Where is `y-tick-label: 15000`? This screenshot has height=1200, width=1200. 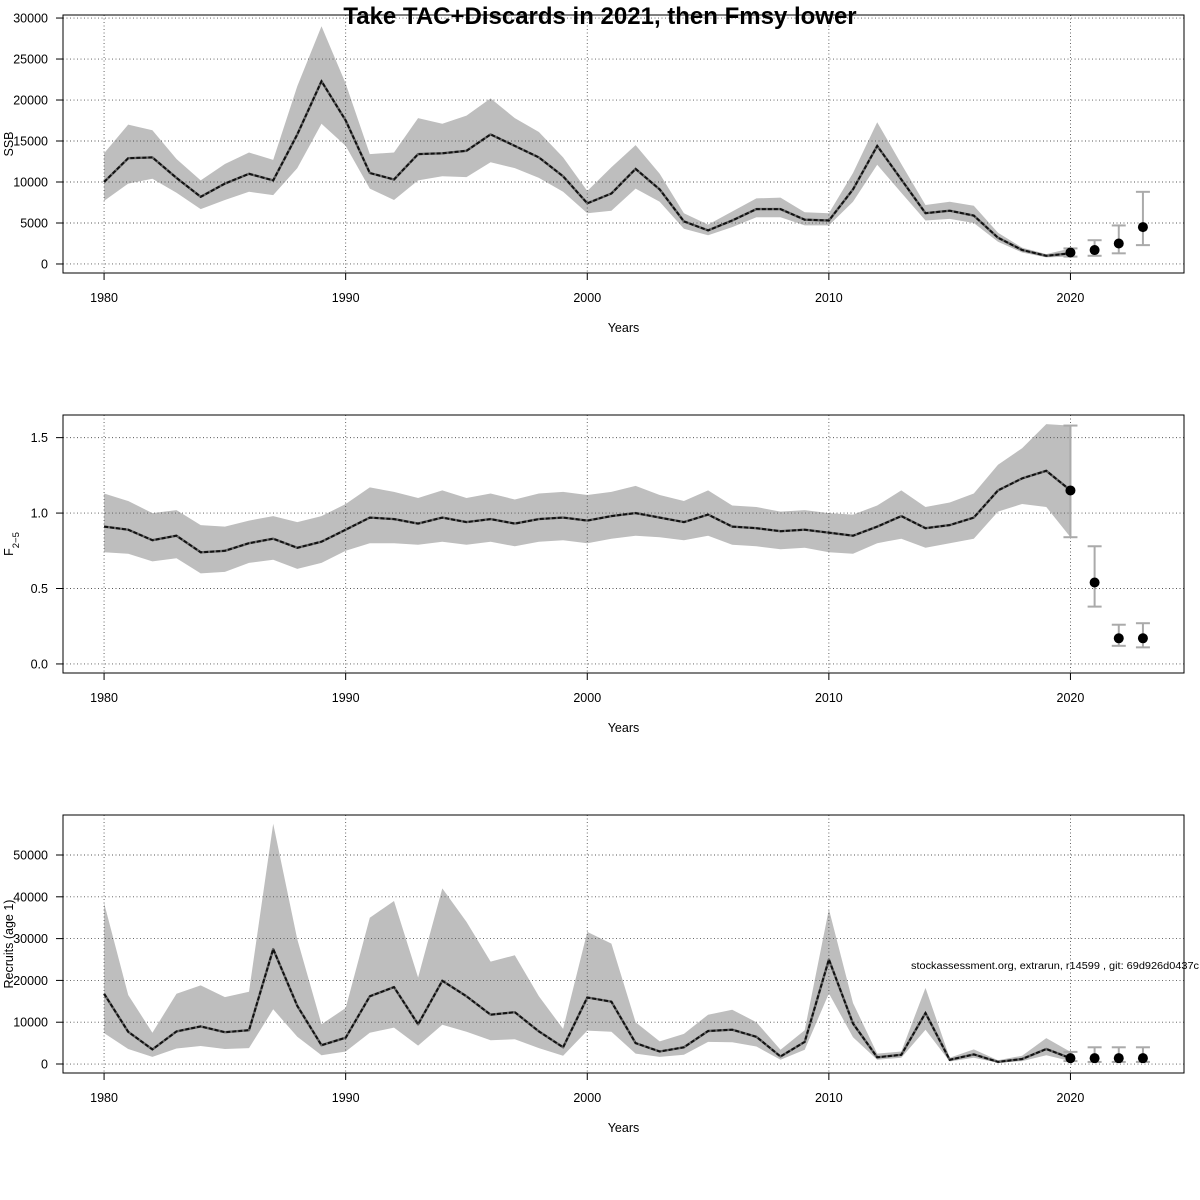 y-tick-label: 15000 is located at coordinates (30, 142).